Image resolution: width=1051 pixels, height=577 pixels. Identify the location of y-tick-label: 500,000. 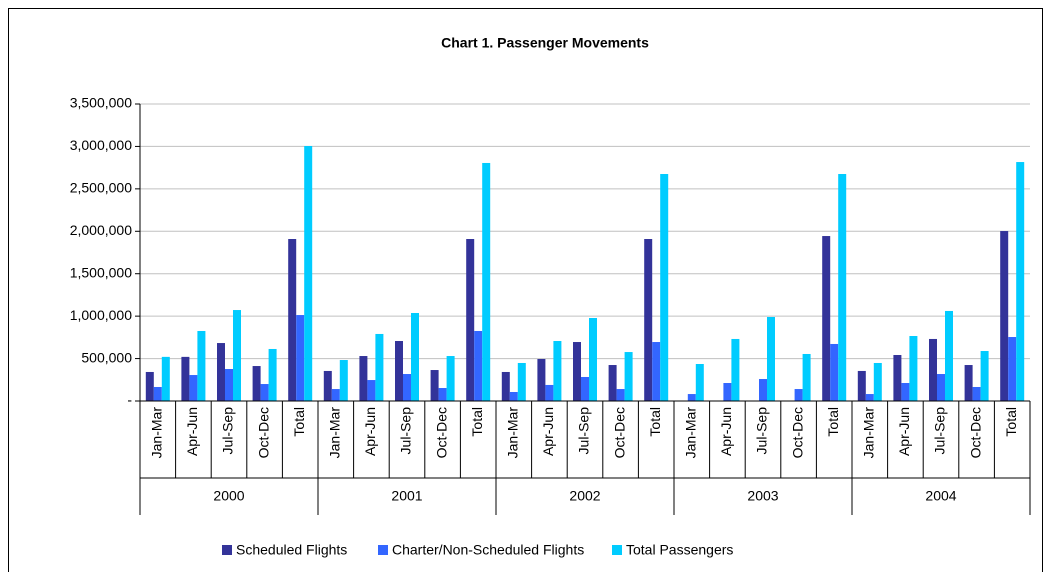
(106, 357).